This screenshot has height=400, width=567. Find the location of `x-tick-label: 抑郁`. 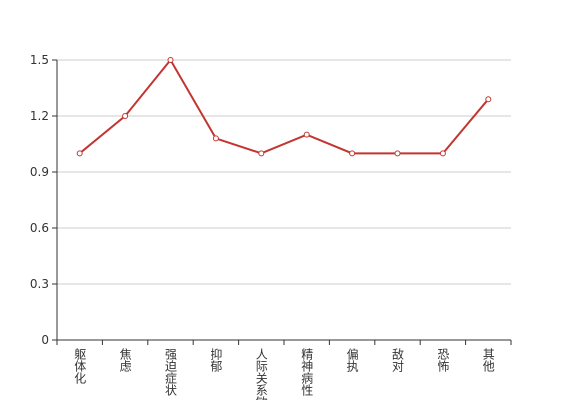

x-tick-label: 抑郁 is located at coordinates (216, 360).